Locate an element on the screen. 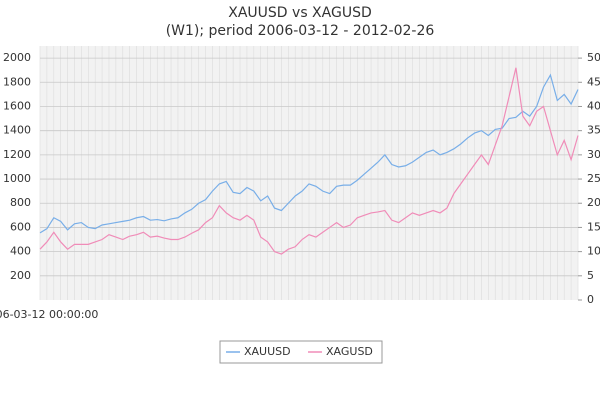 Image resolution: width=600 pixels, height=400 pixels. y2-tick-label: 45 is located at coordinates (593, 81).